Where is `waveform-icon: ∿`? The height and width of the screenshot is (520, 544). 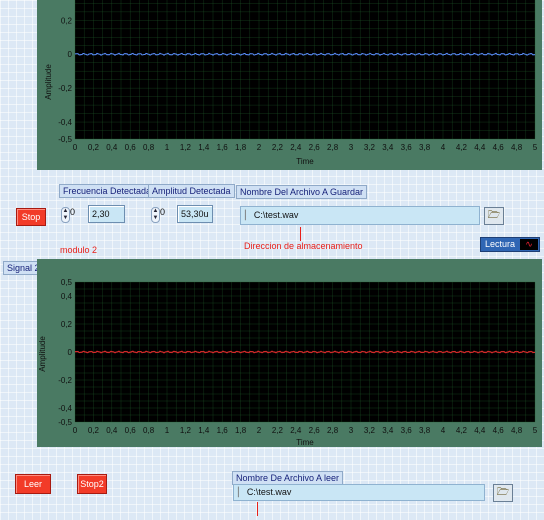 waveform-icon: ∿ is located at coordinates (529, 244).